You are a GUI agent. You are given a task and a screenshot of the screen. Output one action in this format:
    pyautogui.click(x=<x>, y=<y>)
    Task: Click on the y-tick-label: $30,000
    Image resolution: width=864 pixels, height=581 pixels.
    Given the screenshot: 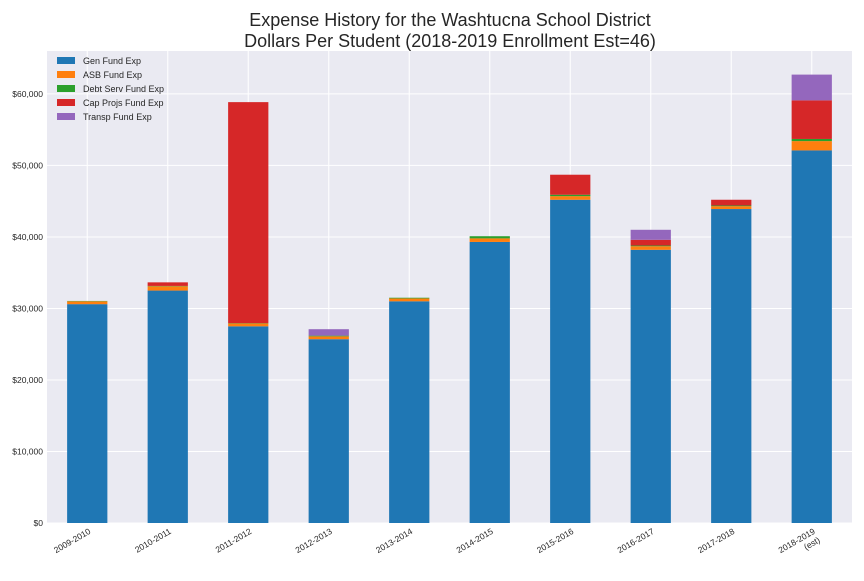 What is the action you would take?
    pyautogui.click(x=27, y=308)
    